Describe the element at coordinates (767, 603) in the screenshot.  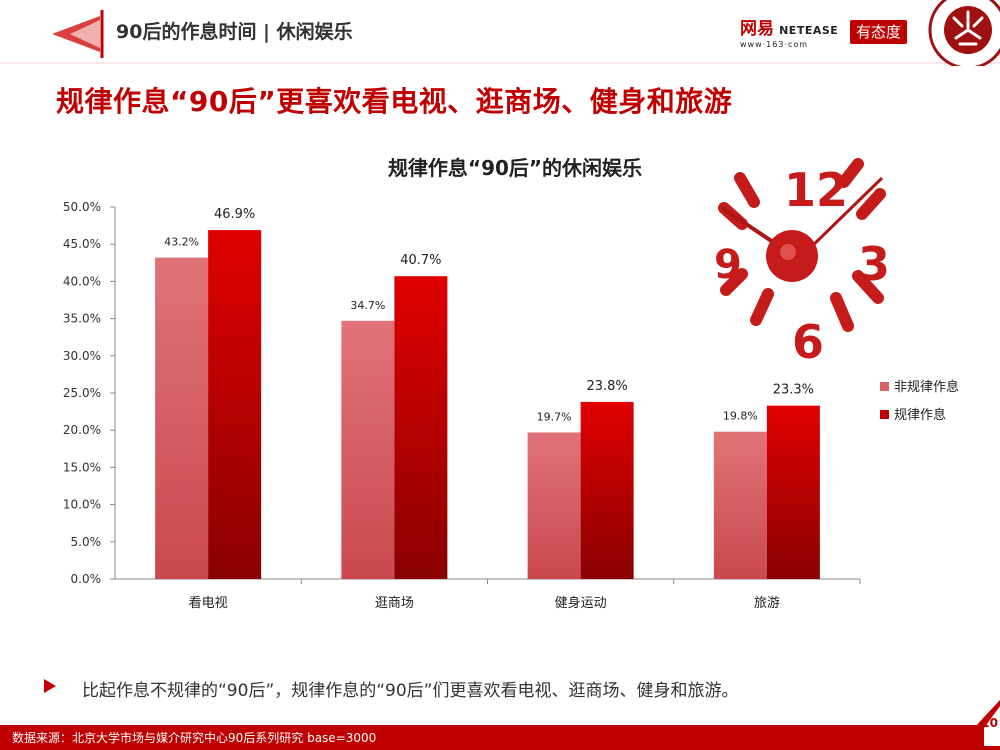
I see `x-tick-label: 旅游` at that location.